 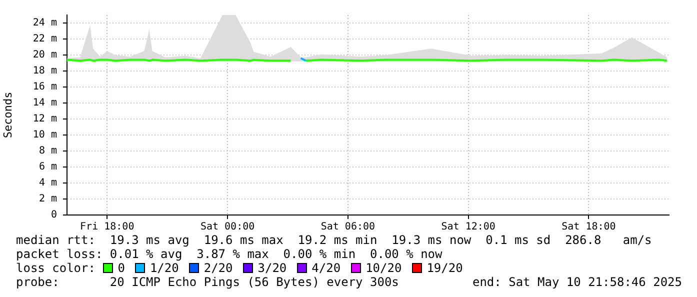 What do you see at coordinates (121, 268) in the screenshot?
I see `legend-label: 0` at bounding box center [121, 268].